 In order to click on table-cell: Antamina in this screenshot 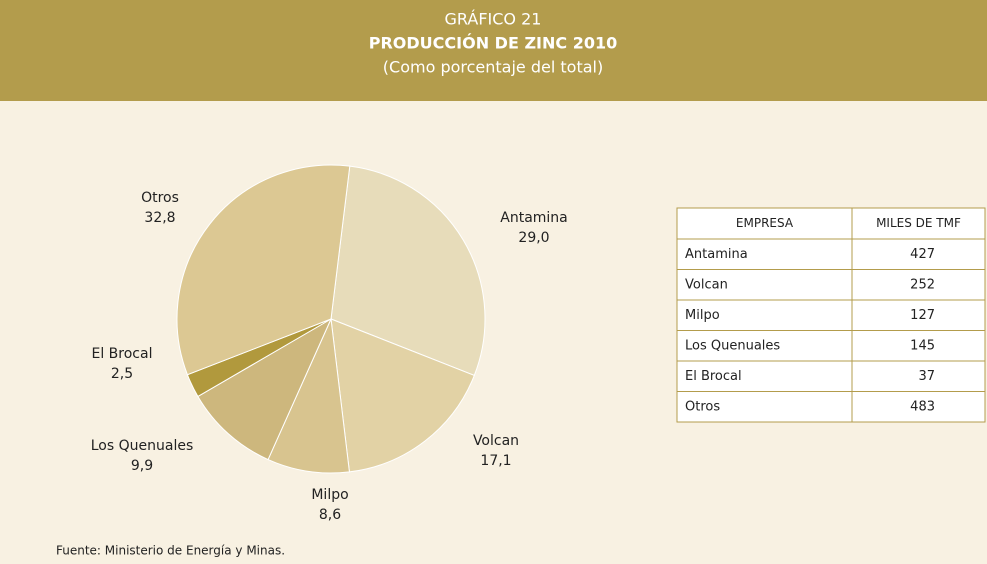, I will do `click(716, 254)`.